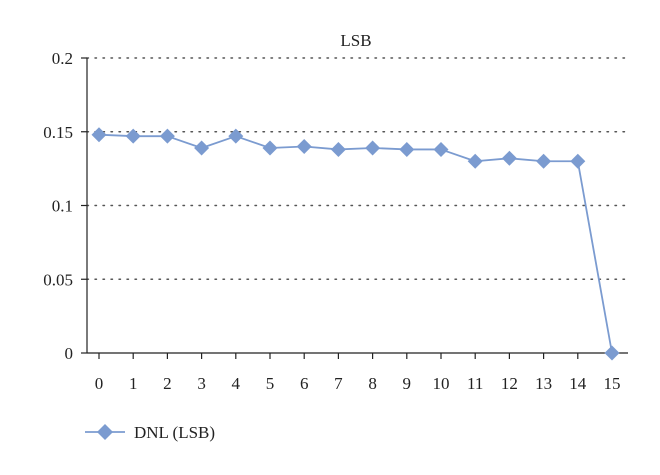 The image size is (660, 475). What do you see at coordinates (62, 58) in the screenshot?
I see `y-tick-label: 0.2` at bounding box center [62, 58].